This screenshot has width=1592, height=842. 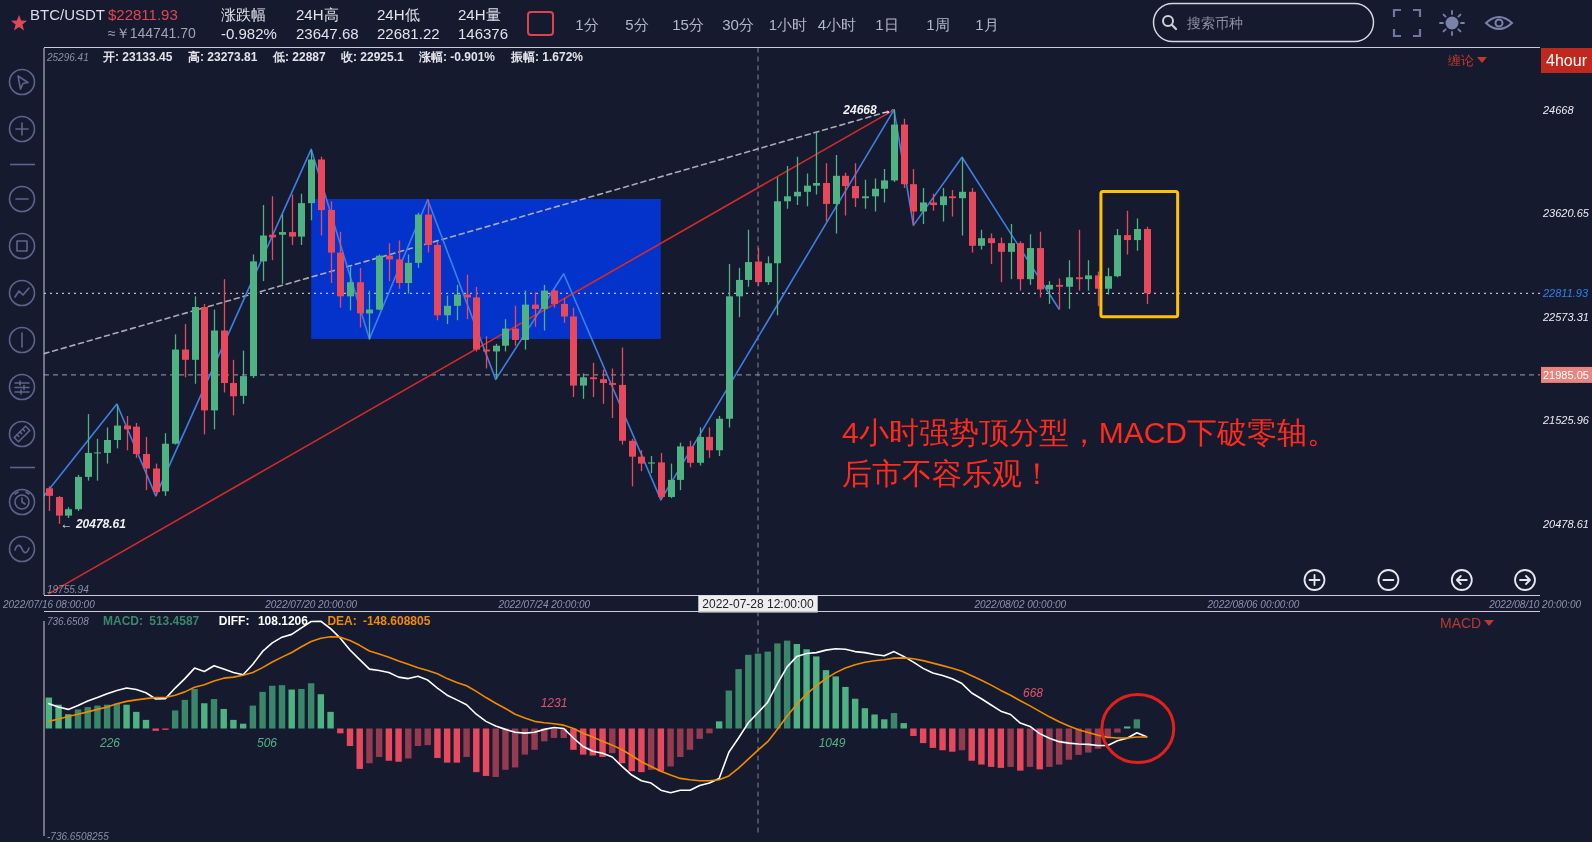 I want to click on text: MACD:, so click(x=123, y=621).